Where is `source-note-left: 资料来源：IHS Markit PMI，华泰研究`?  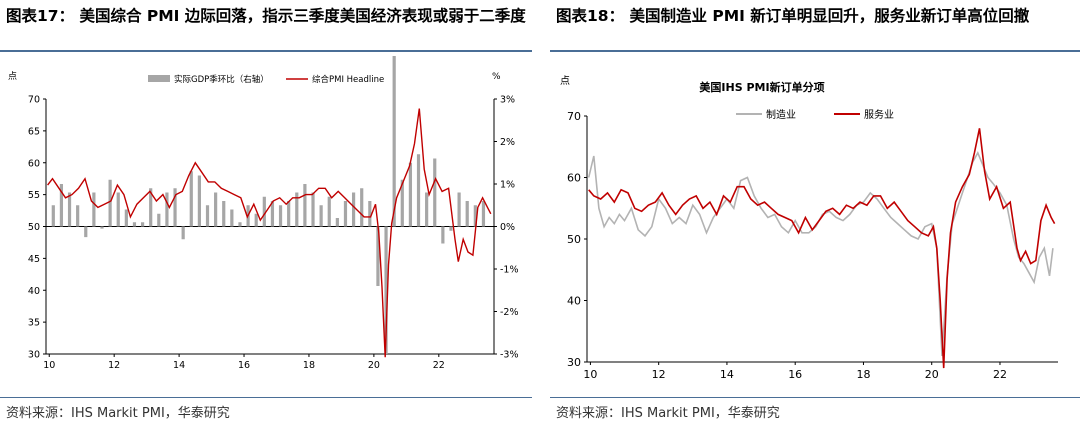 source-note-left: 资料来源：IHS Markit PMI，华泰研究 is located at coordinates (118, 413).